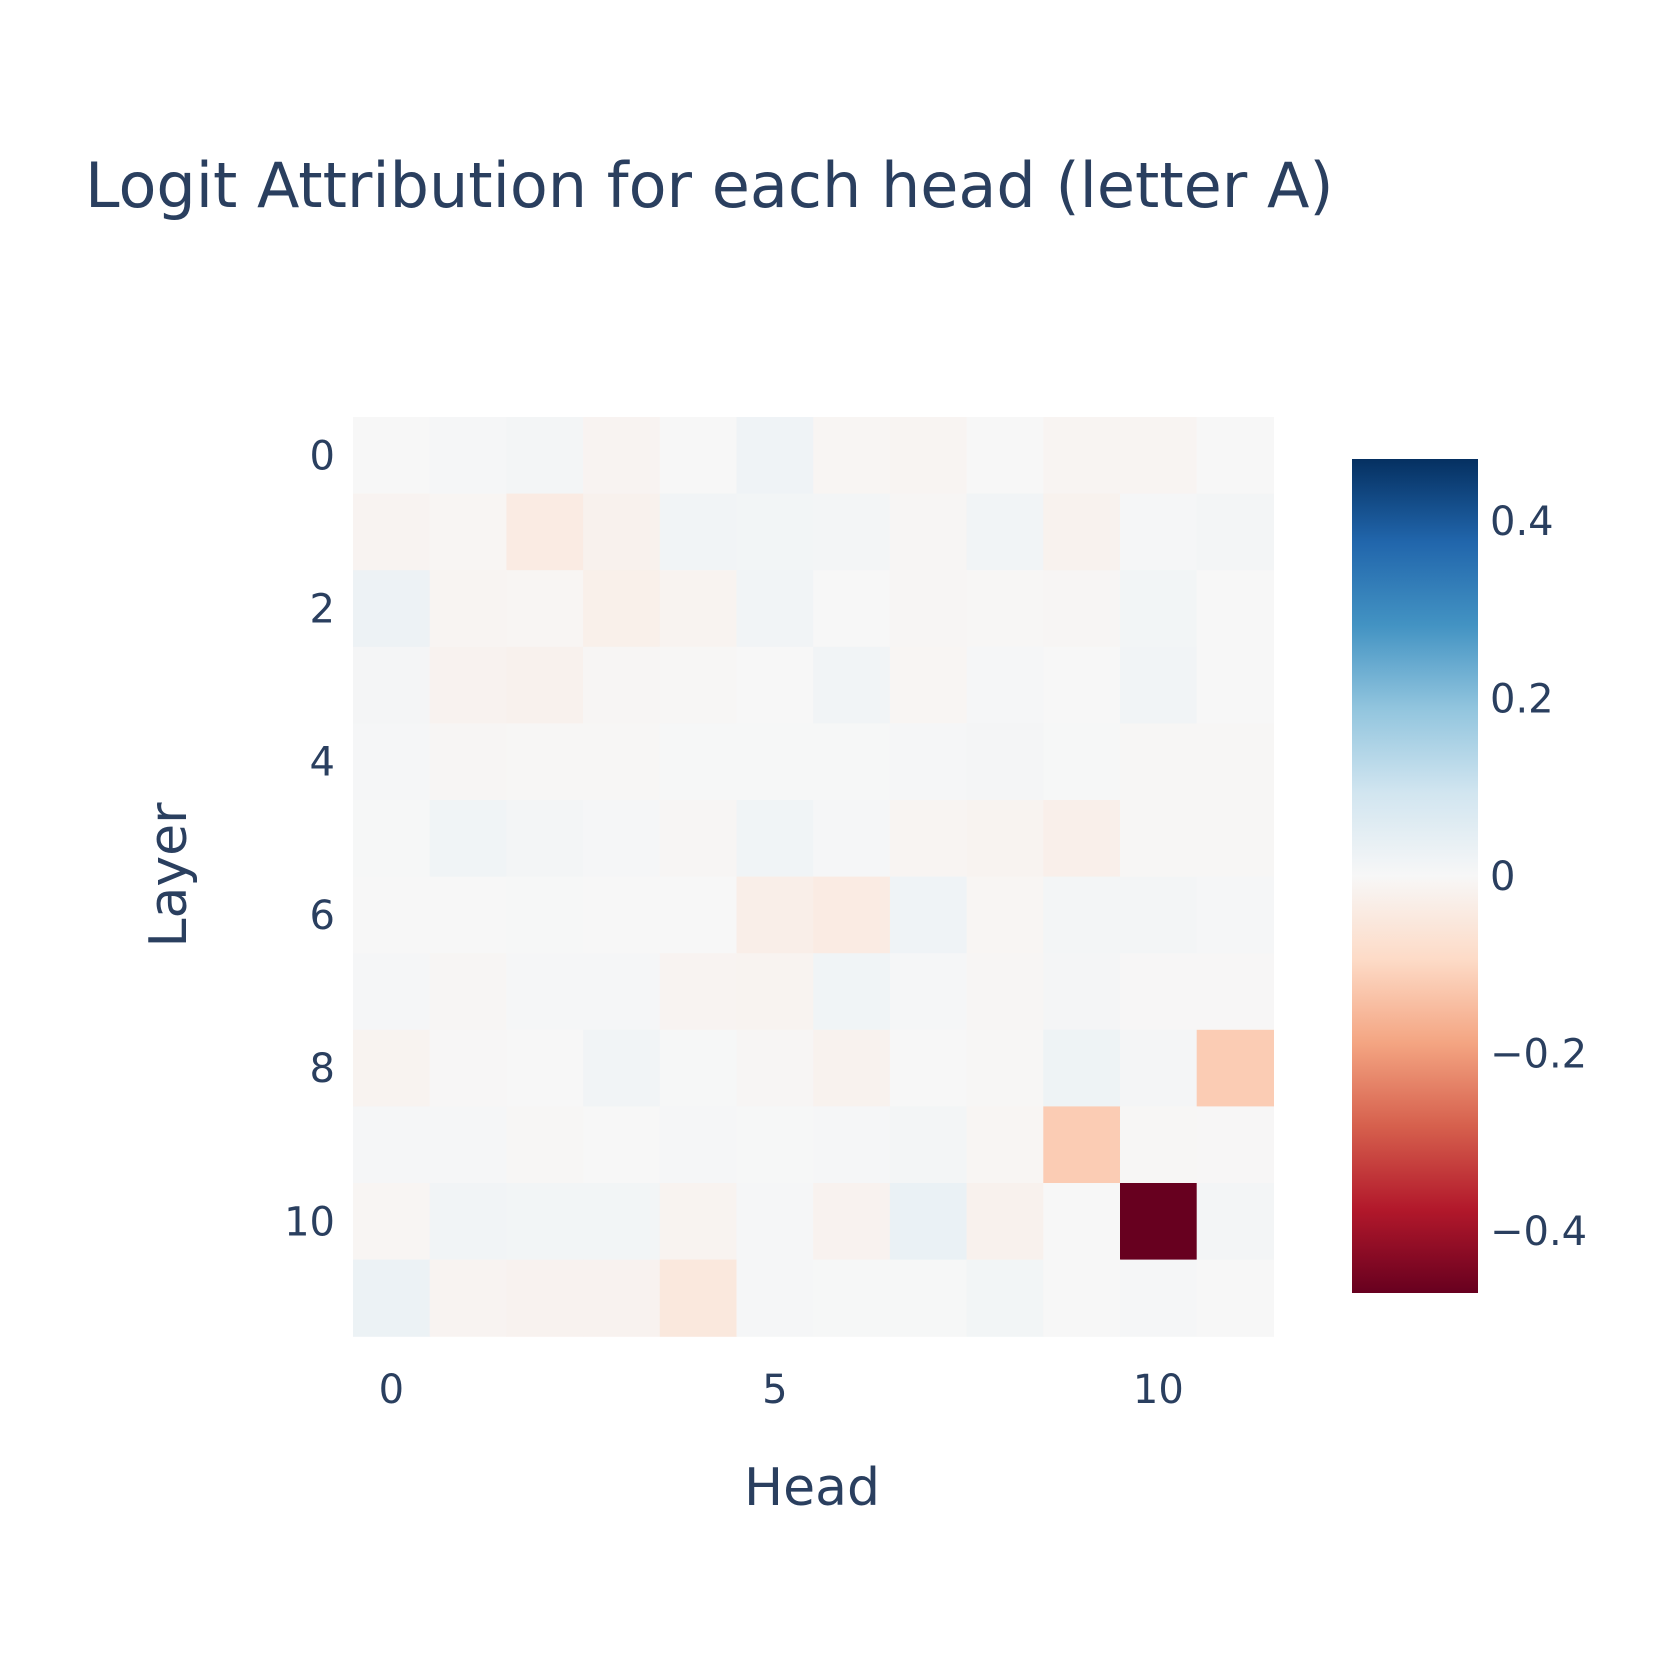 This screenshot has width=1661, height=1661. Describe the element at coordinates (322, 1069) in the screenshot. I see `y-tick-label: 8` at that location.